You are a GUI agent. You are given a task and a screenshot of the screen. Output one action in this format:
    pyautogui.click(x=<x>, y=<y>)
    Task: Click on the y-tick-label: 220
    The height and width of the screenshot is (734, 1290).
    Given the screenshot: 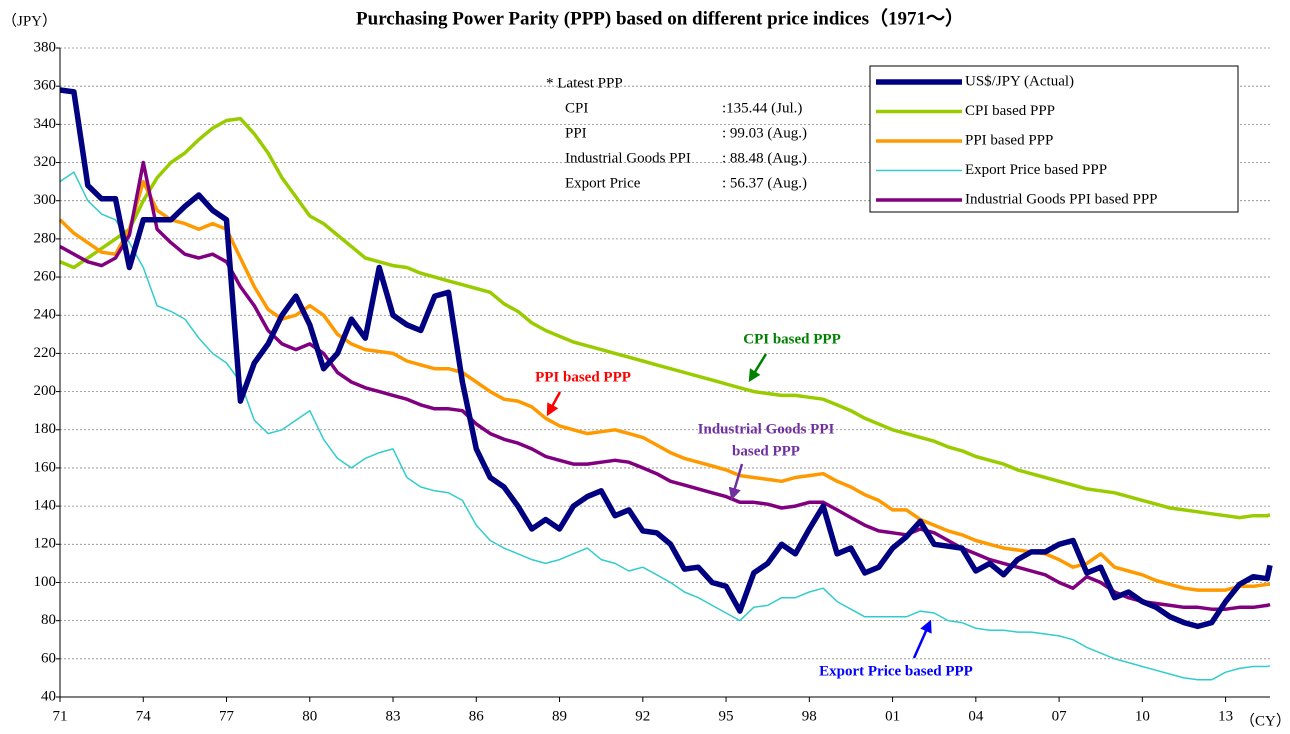 What is the action you would take?
    pyautogui.click(x=45, y=353)
    